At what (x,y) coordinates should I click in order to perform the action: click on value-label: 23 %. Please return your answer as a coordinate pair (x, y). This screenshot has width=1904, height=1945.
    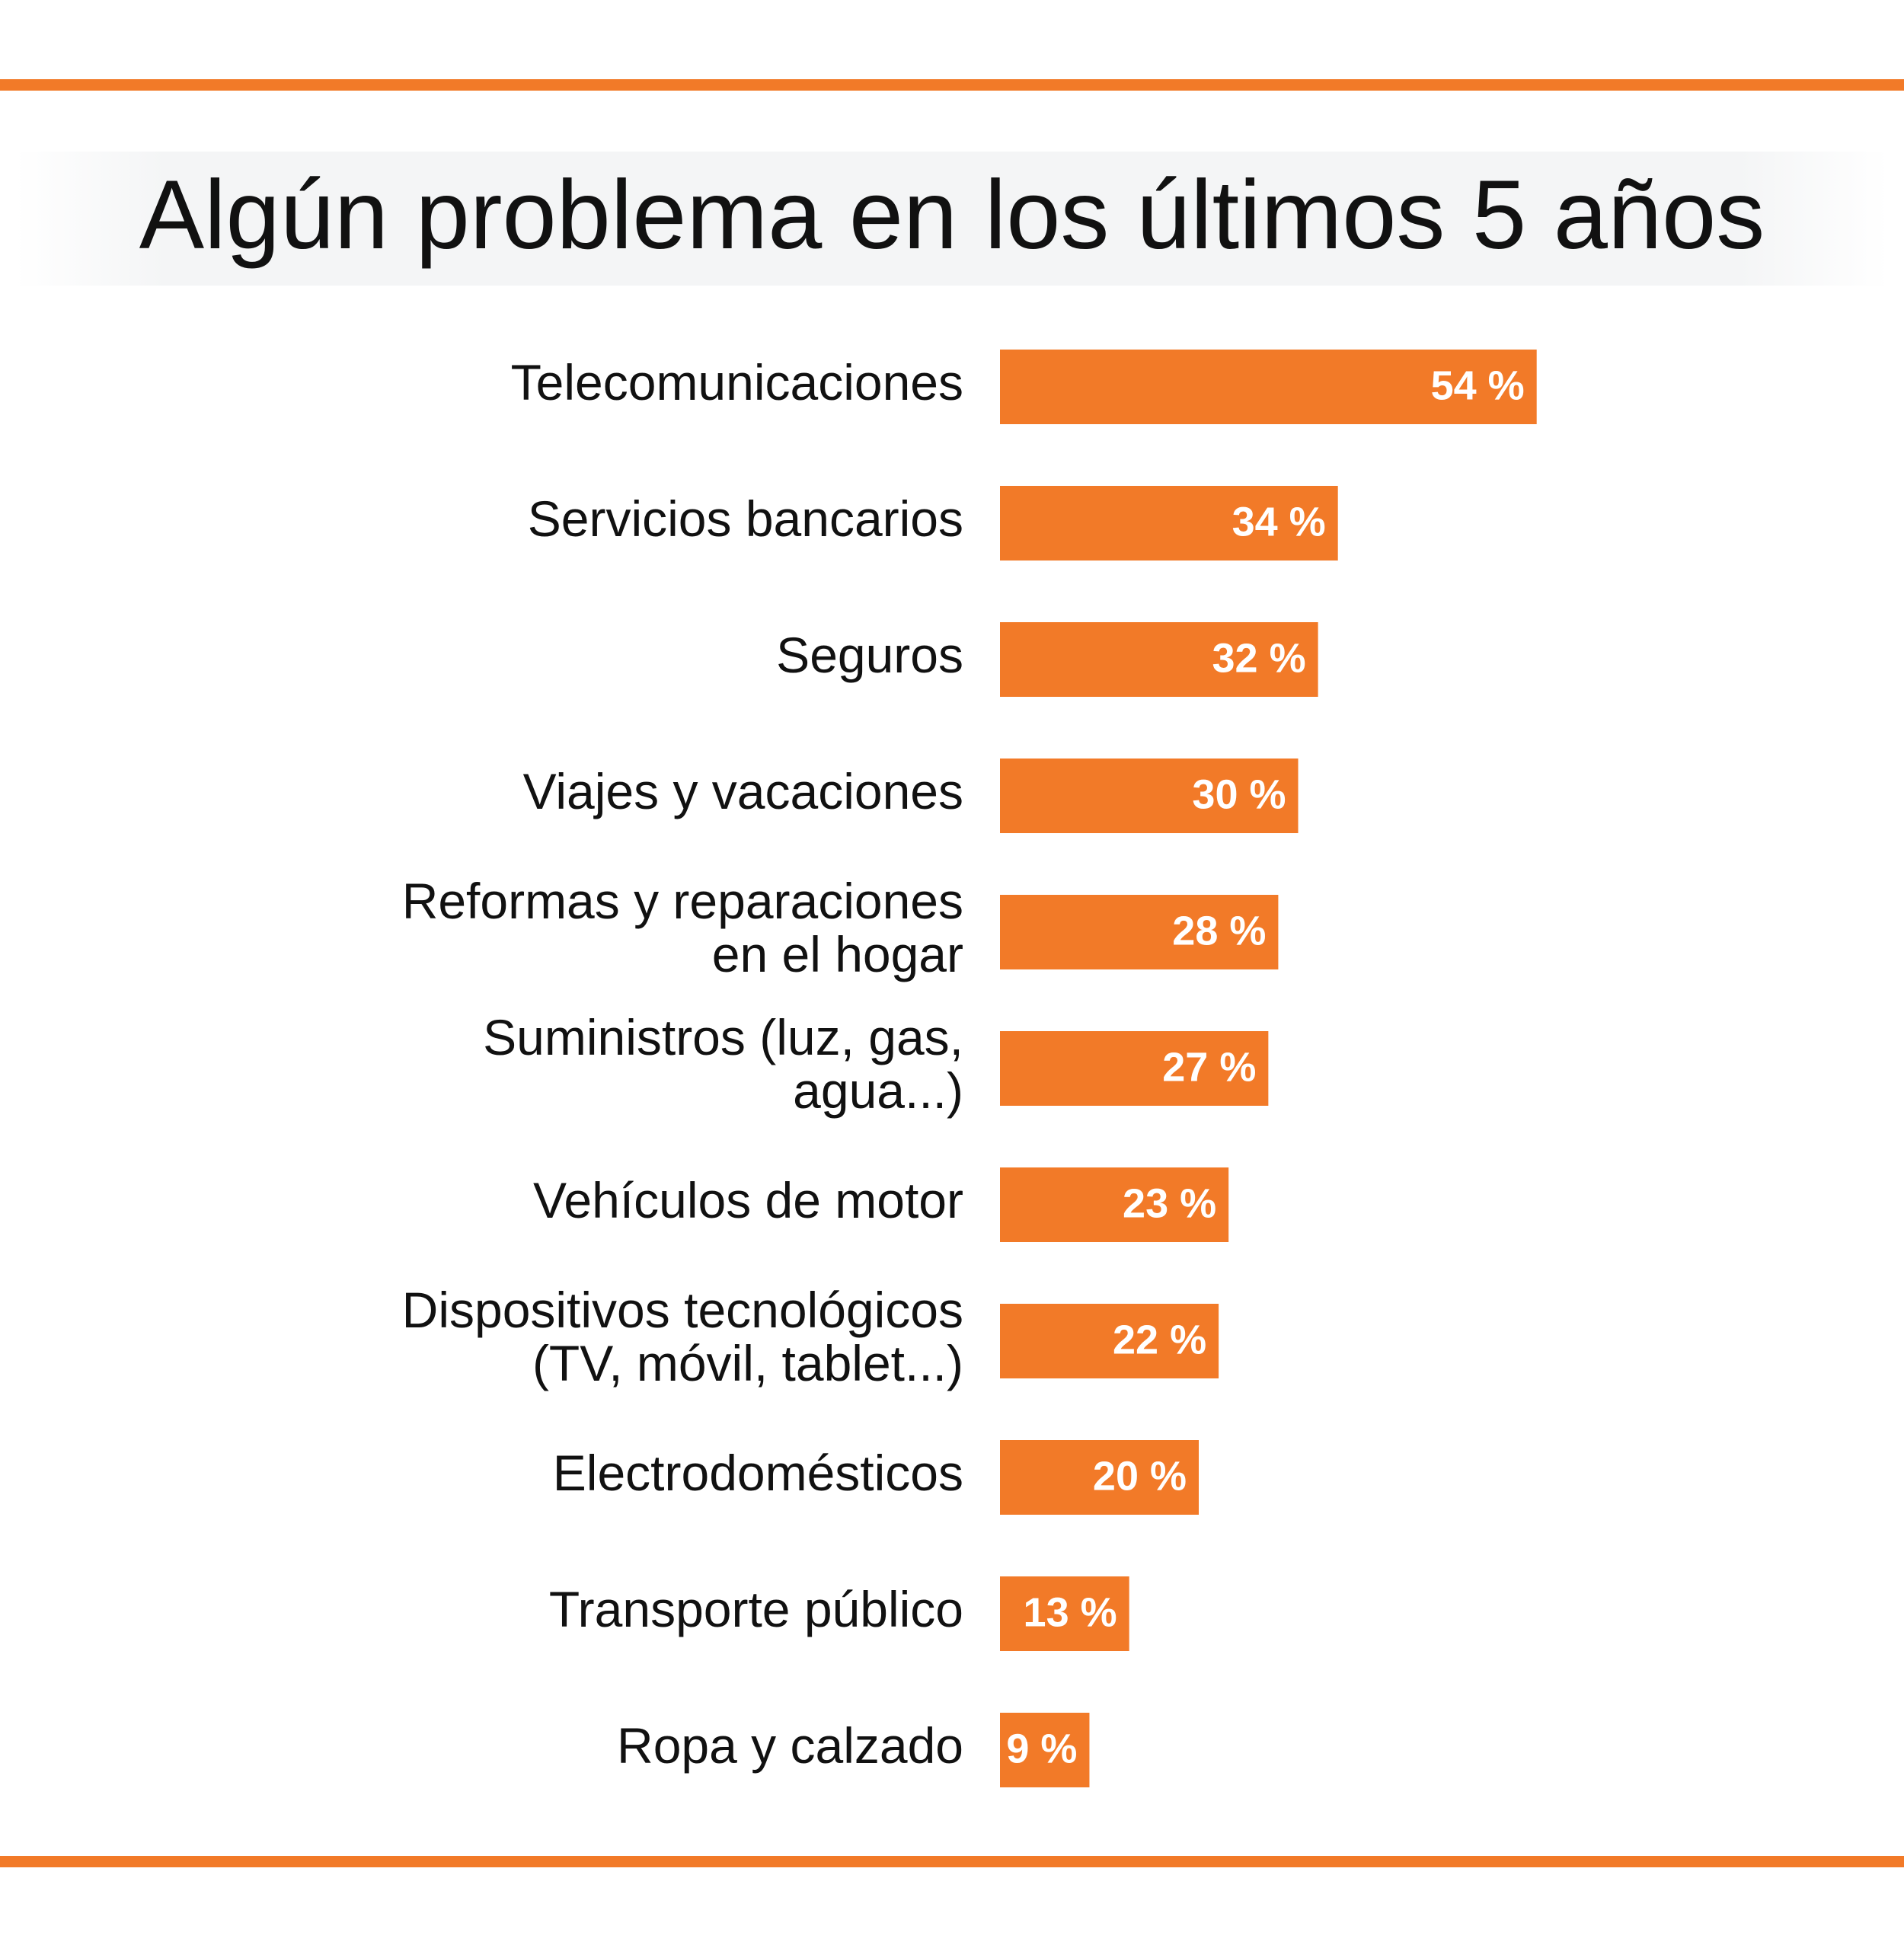
    Looking at the image, I should click on (1170, 1203).